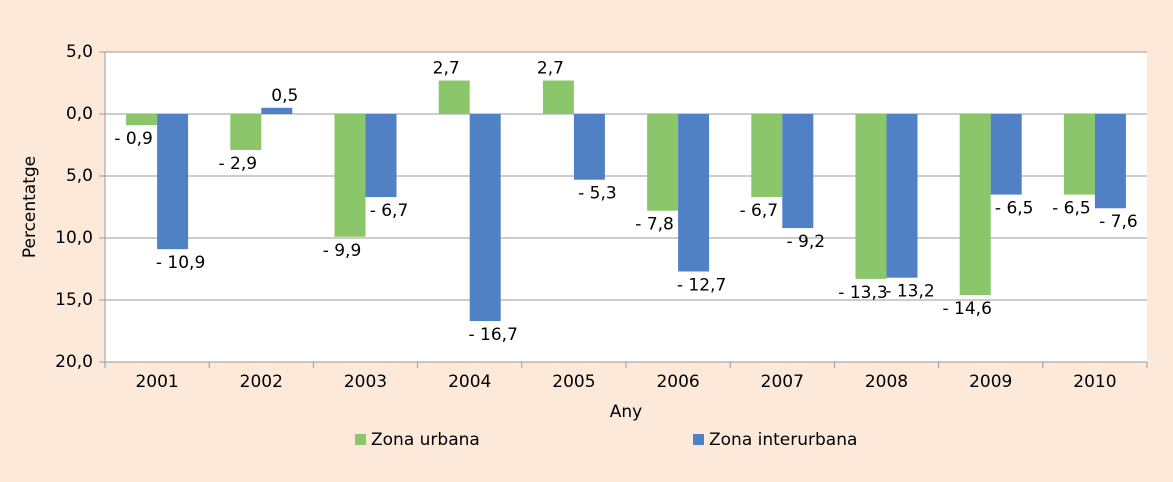 The image size is (1173, 482). Describe the element at coordinates (238, 164) in the screenshot. I see `value-label: - 2,9` at that location.